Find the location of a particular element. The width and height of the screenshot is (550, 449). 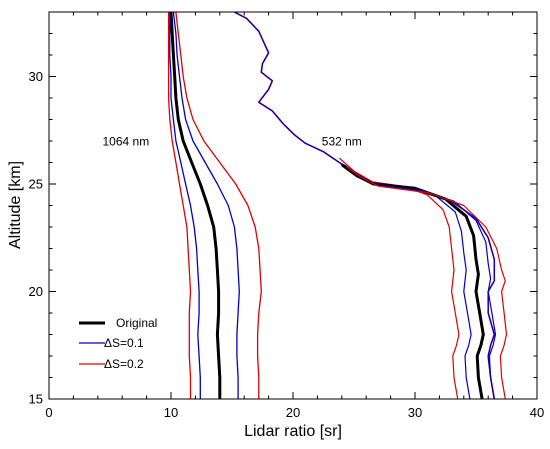

legend-label-ds02: ΔS=0.2 is located at coordinates (124, 364).